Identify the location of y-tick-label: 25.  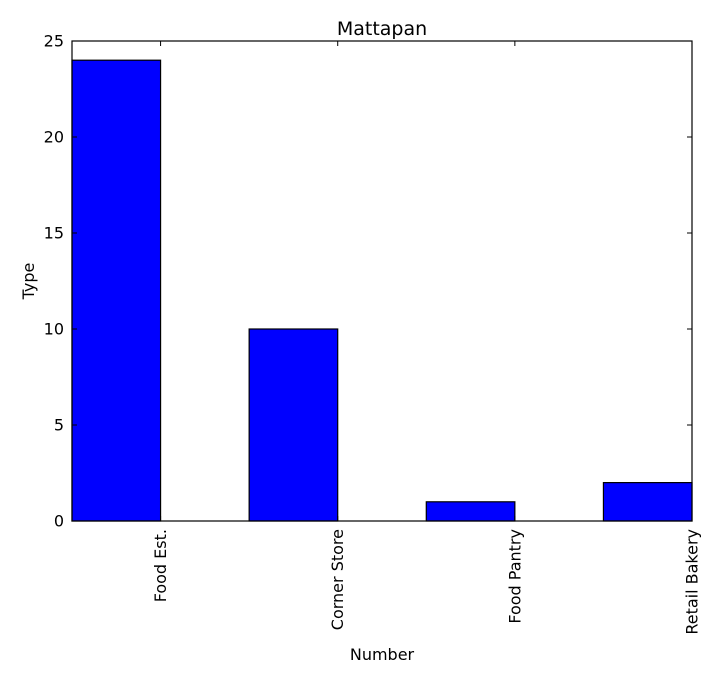
(54, 41).